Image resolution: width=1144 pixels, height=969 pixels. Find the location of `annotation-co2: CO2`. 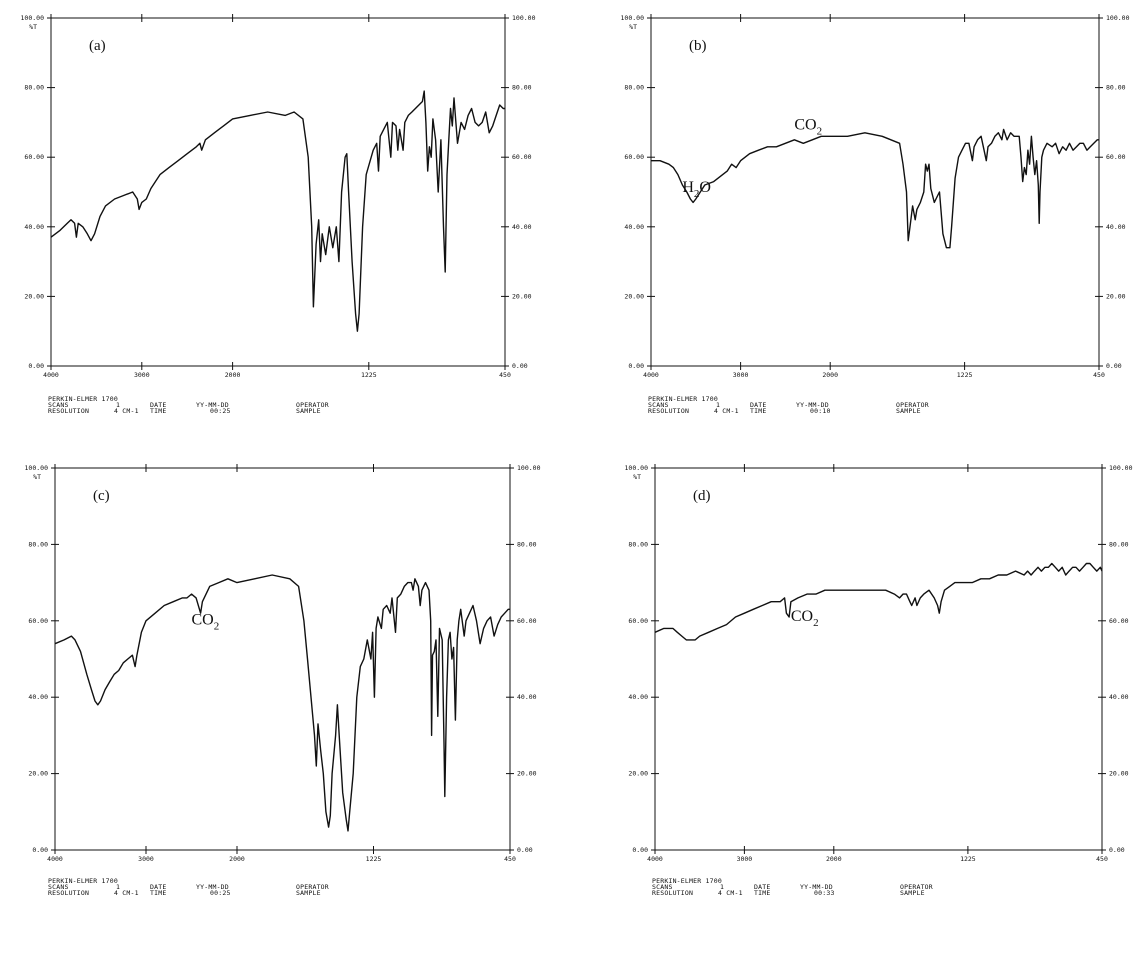

annotation-co2: CO2 is located at coordinates (206, 622).